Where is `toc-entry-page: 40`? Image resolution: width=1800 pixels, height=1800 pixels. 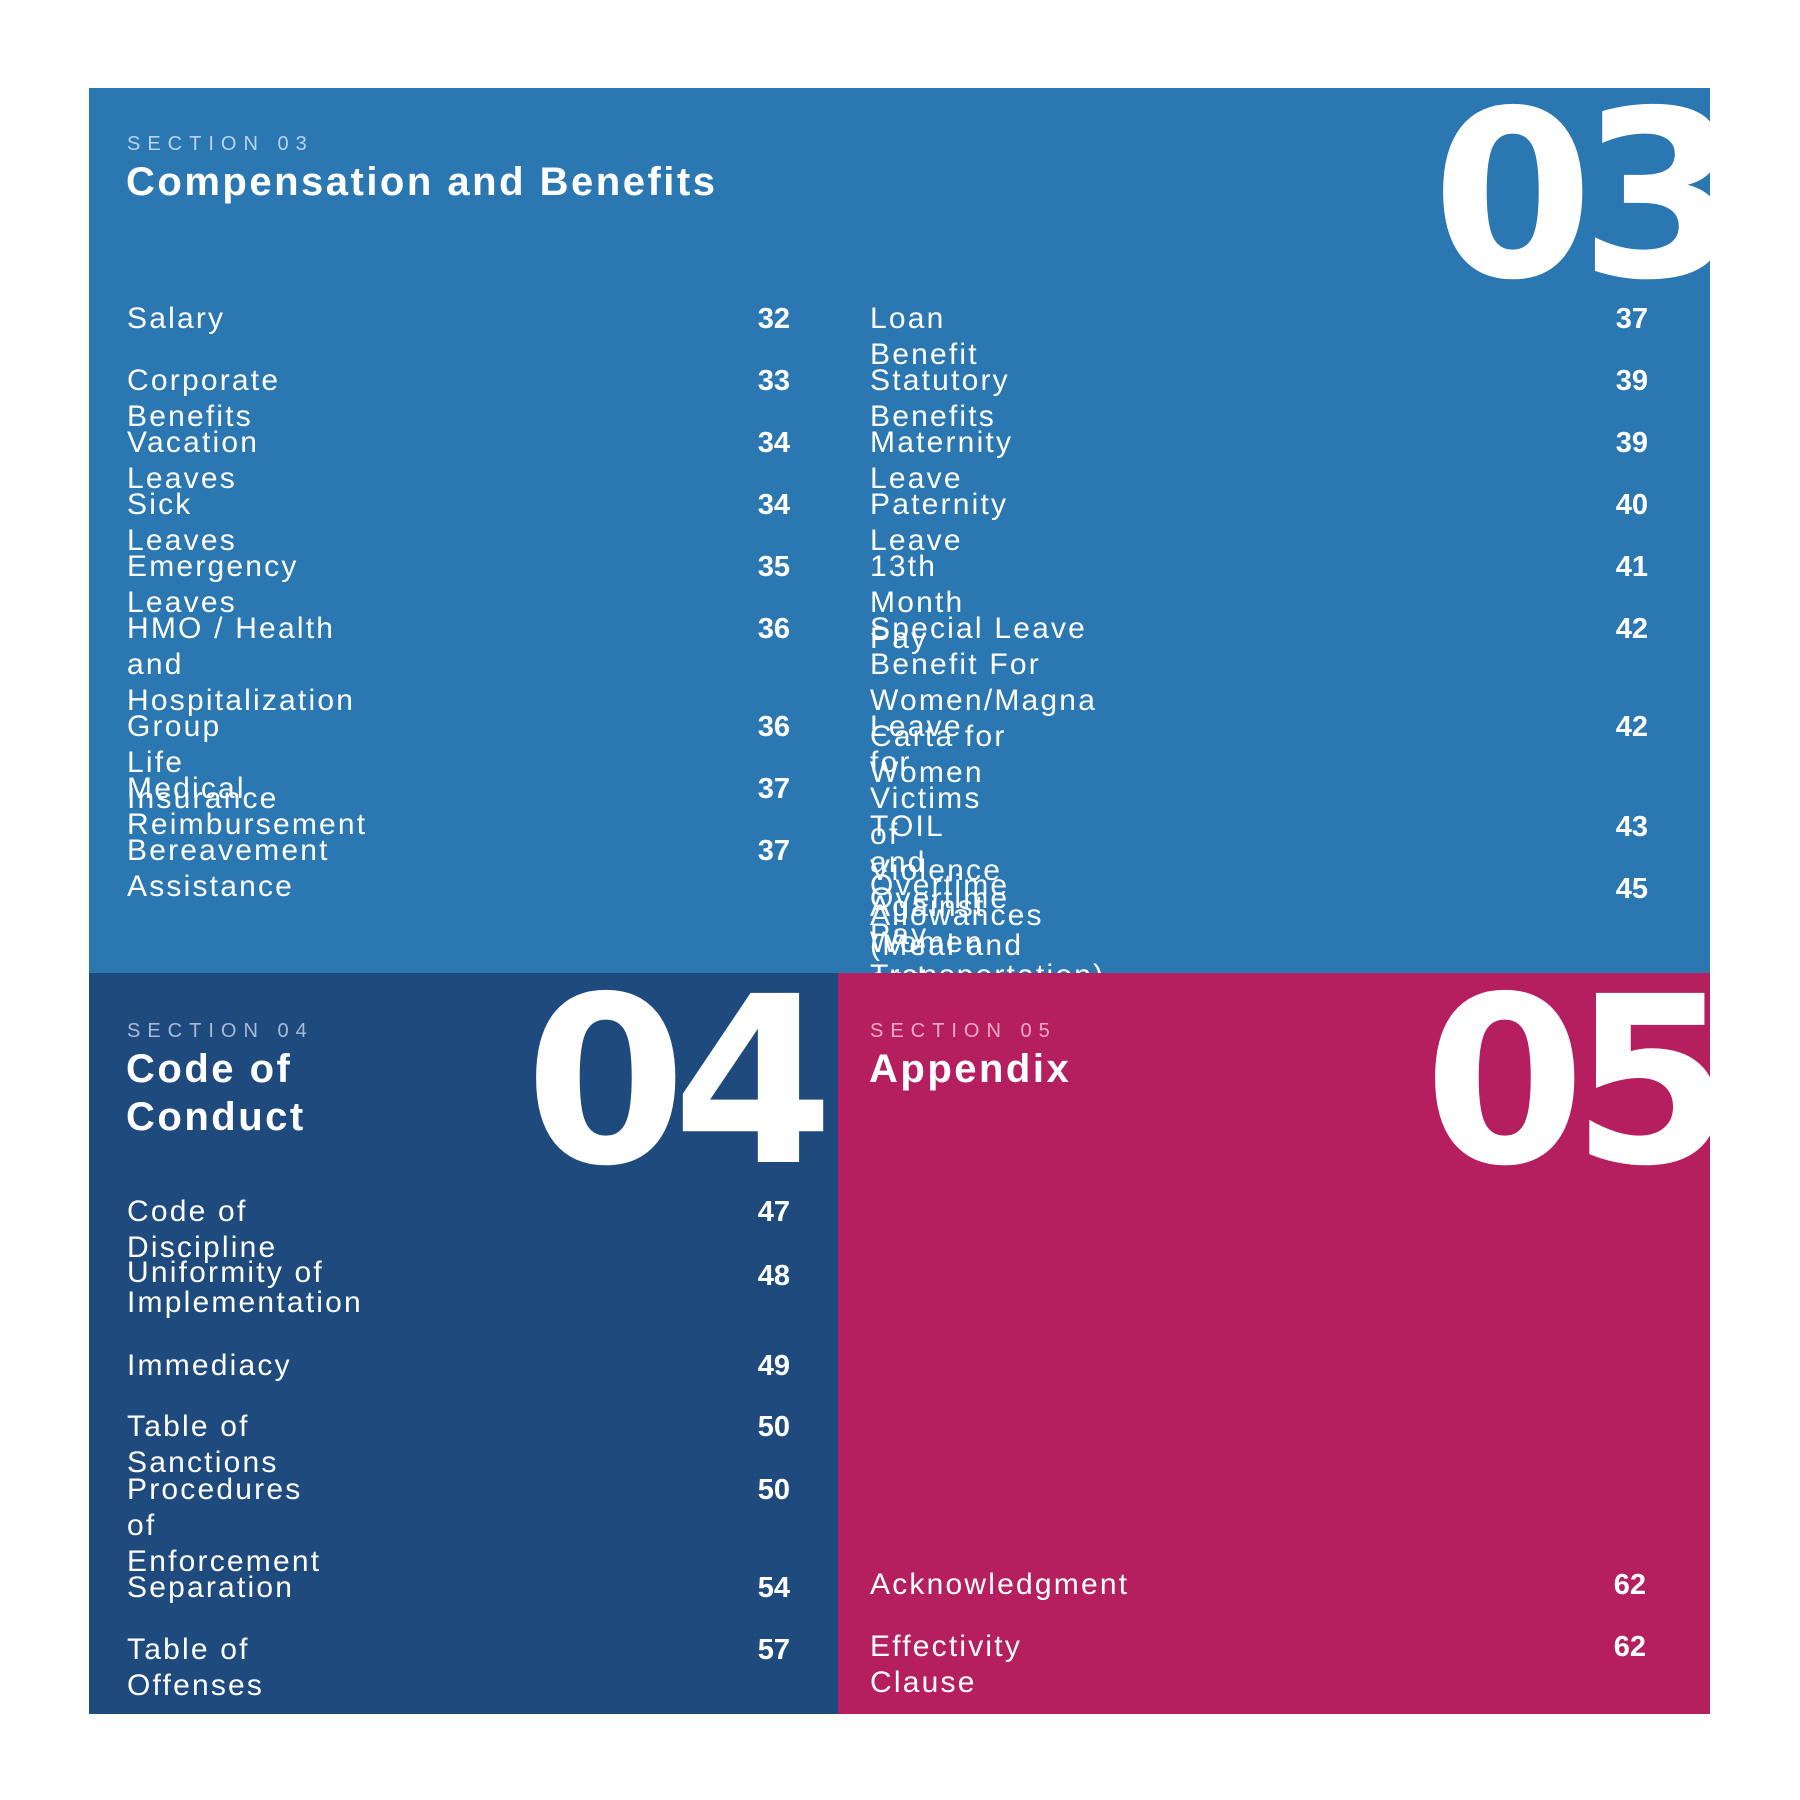 toc-entry-page: 40 is located at coordinates (1631, 505).